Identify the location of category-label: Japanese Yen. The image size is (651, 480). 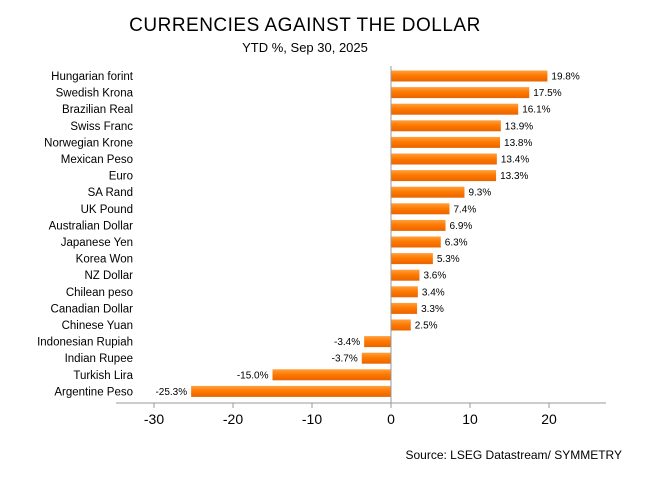
(97, 243).